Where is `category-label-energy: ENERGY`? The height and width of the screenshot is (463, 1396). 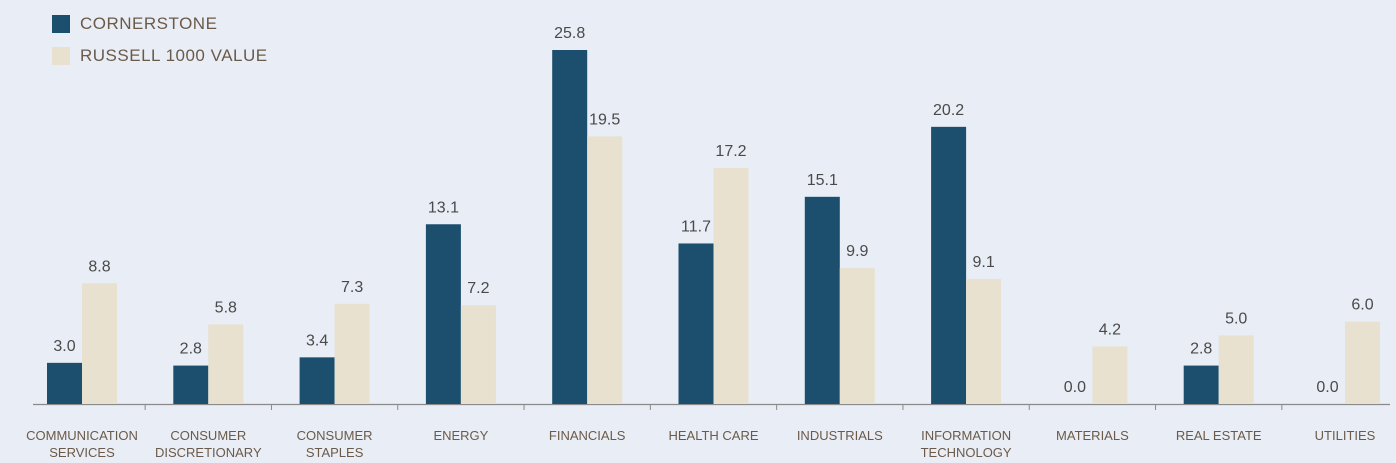 category-label-energy: ENERGY is located at coordinates (460, 435).